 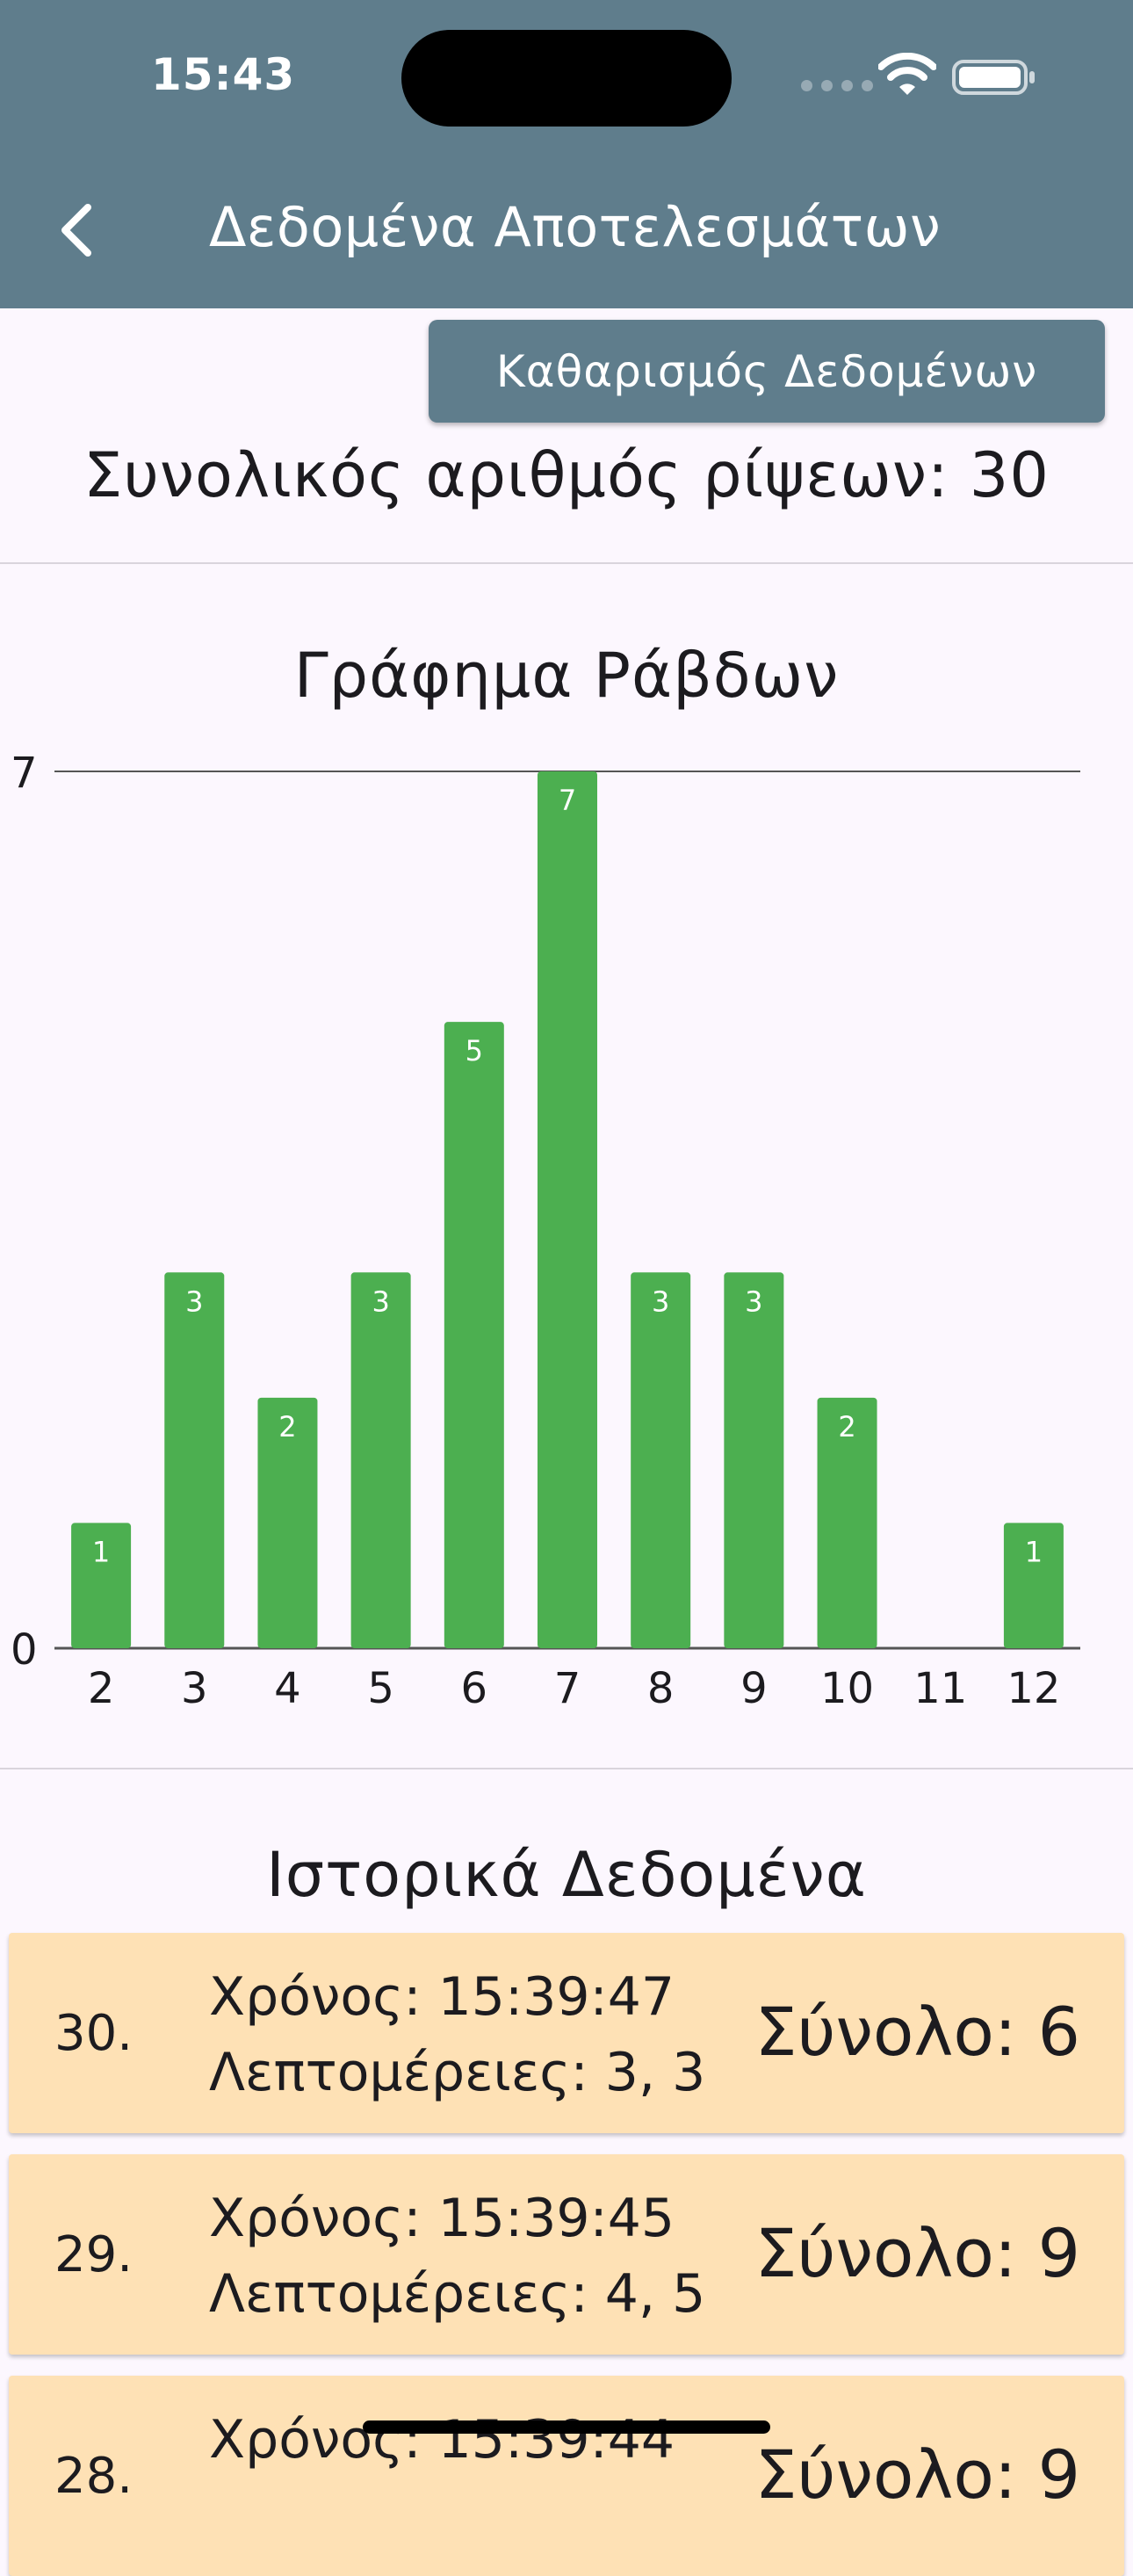 What do you see at coordinates (24, 1650) in the screenshot?
I see `y-tick-label: 0` at bounding box center [24, 1650].